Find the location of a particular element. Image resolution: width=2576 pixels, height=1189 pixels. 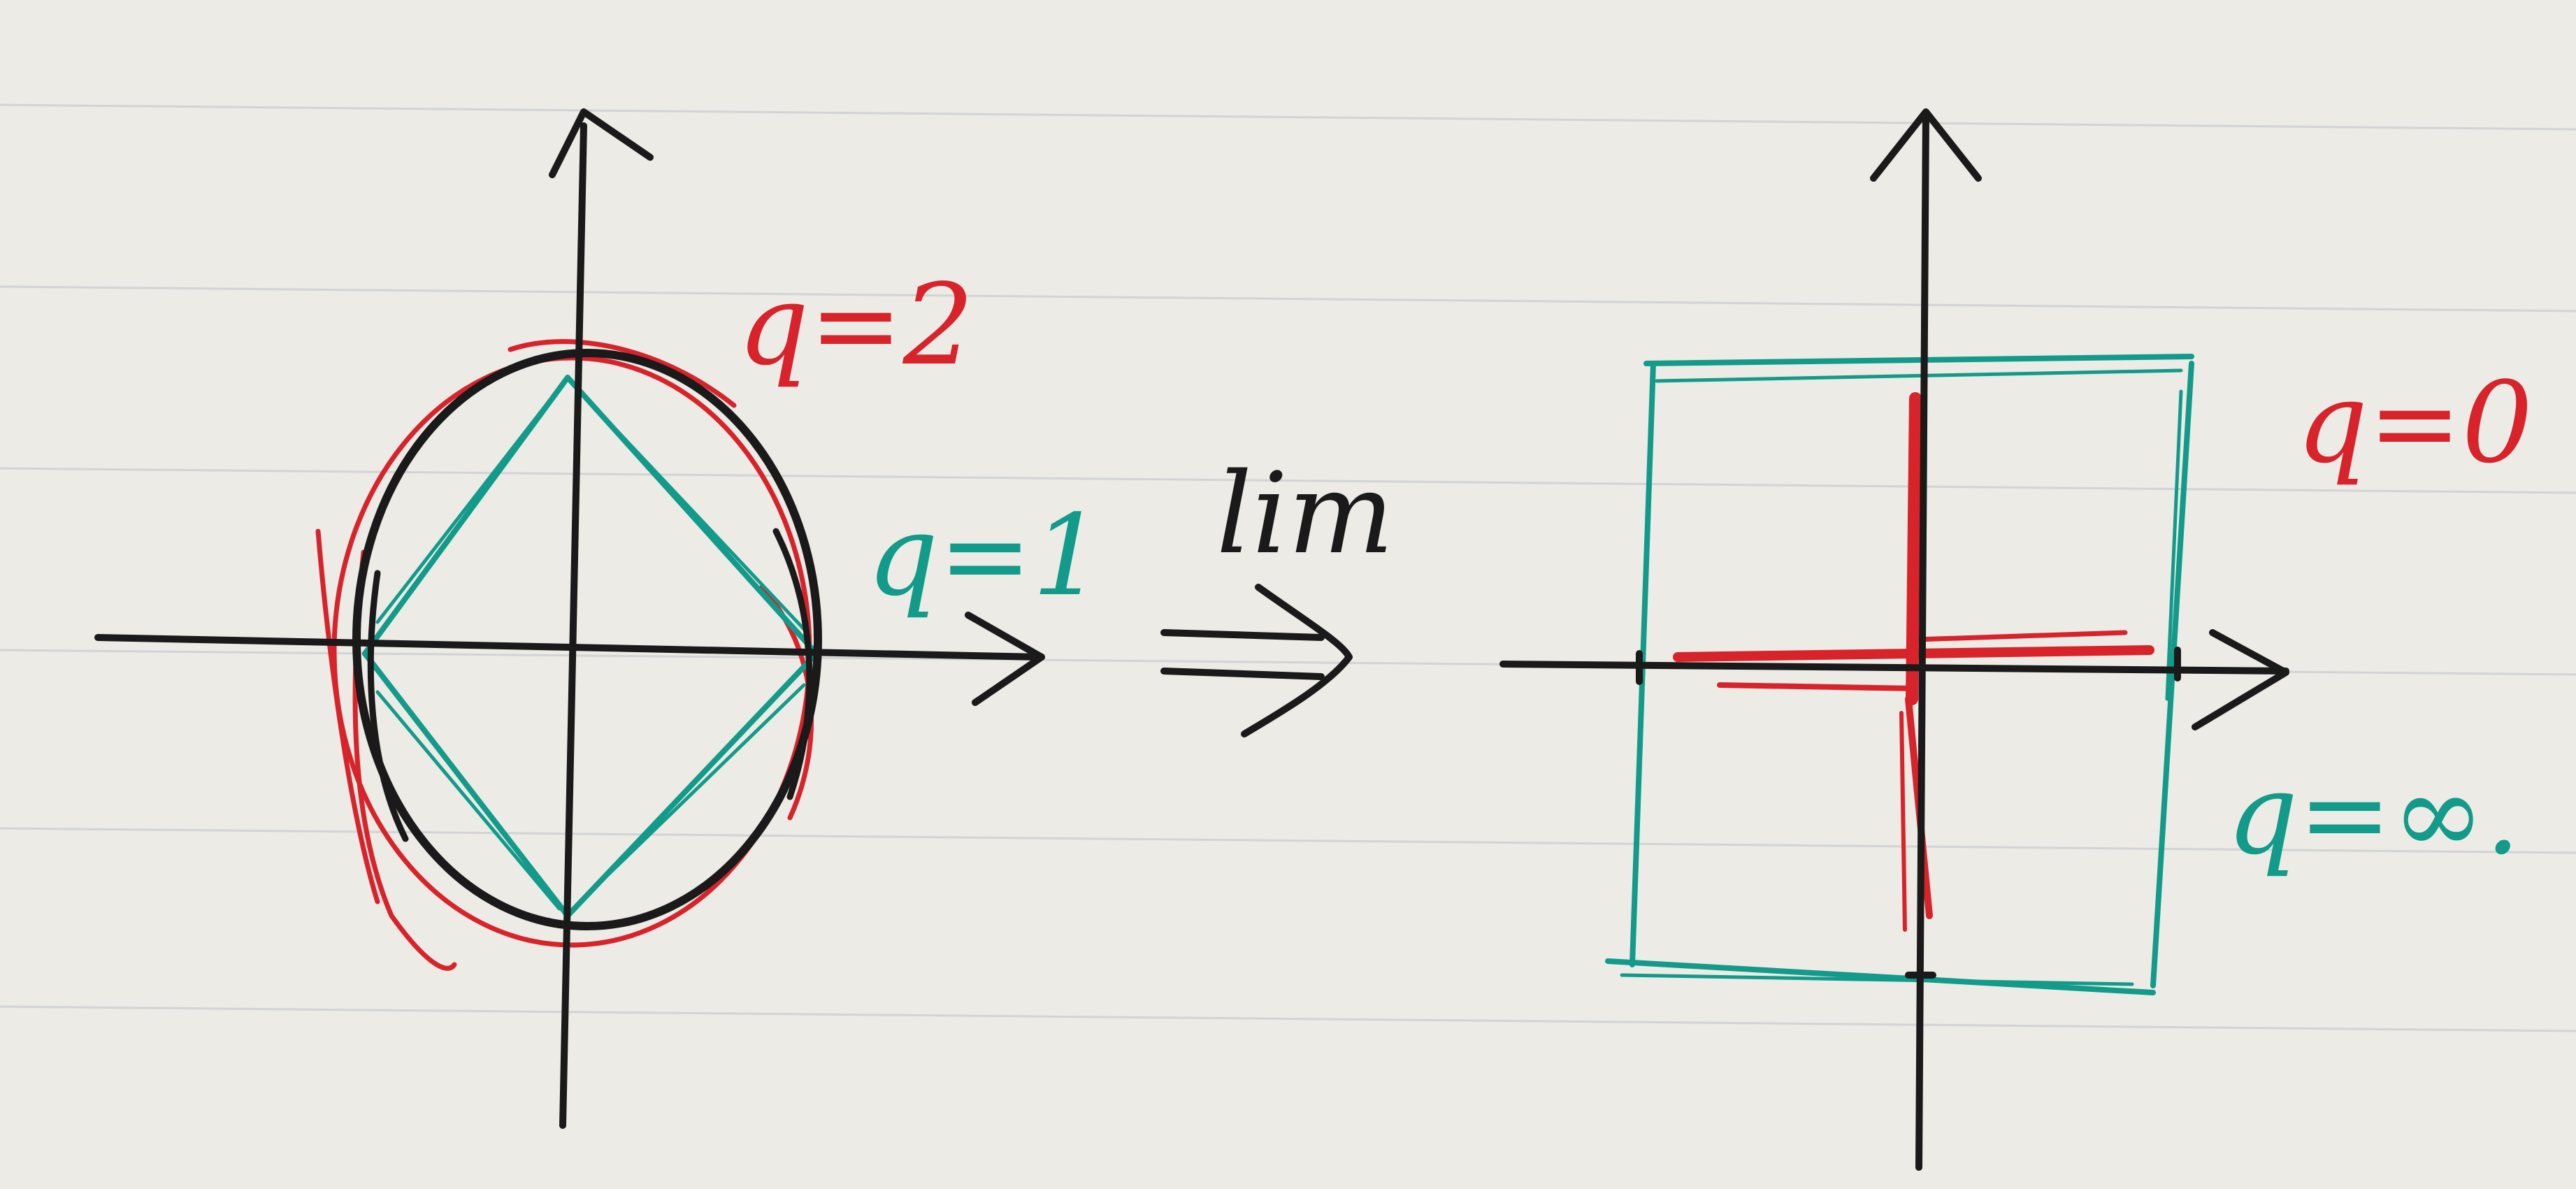

label-qinf: q=∞. is located at coordinates (2373, 814).